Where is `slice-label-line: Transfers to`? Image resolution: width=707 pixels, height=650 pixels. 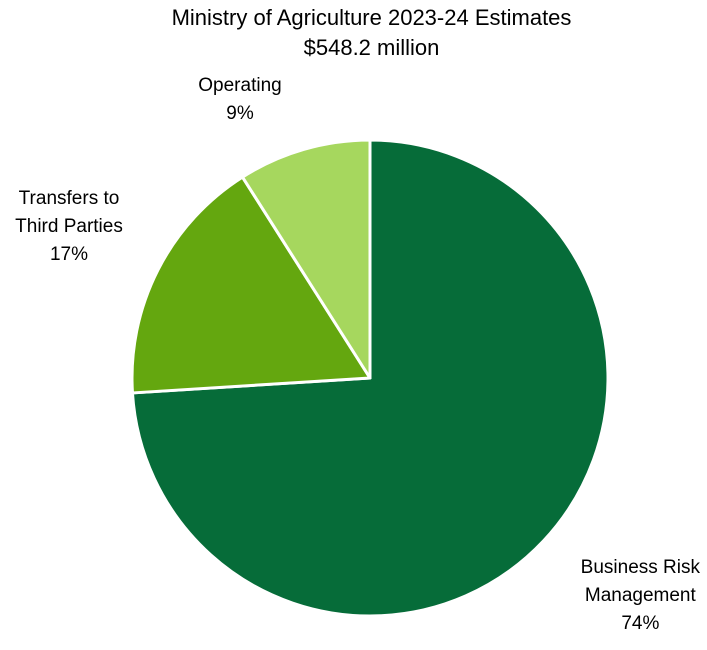
slice-label-line: Transfers to is located at coordinates (69, 198).